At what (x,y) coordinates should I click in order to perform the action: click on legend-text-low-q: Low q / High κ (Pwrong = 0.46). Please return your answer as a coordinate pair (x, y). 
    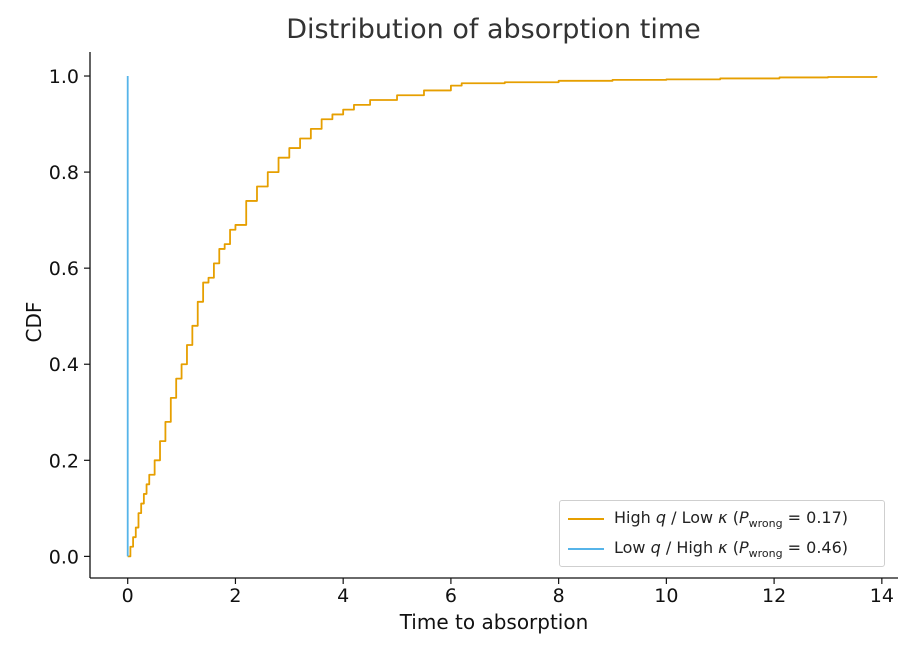
    Looking at the image, I should click on (731, 549).